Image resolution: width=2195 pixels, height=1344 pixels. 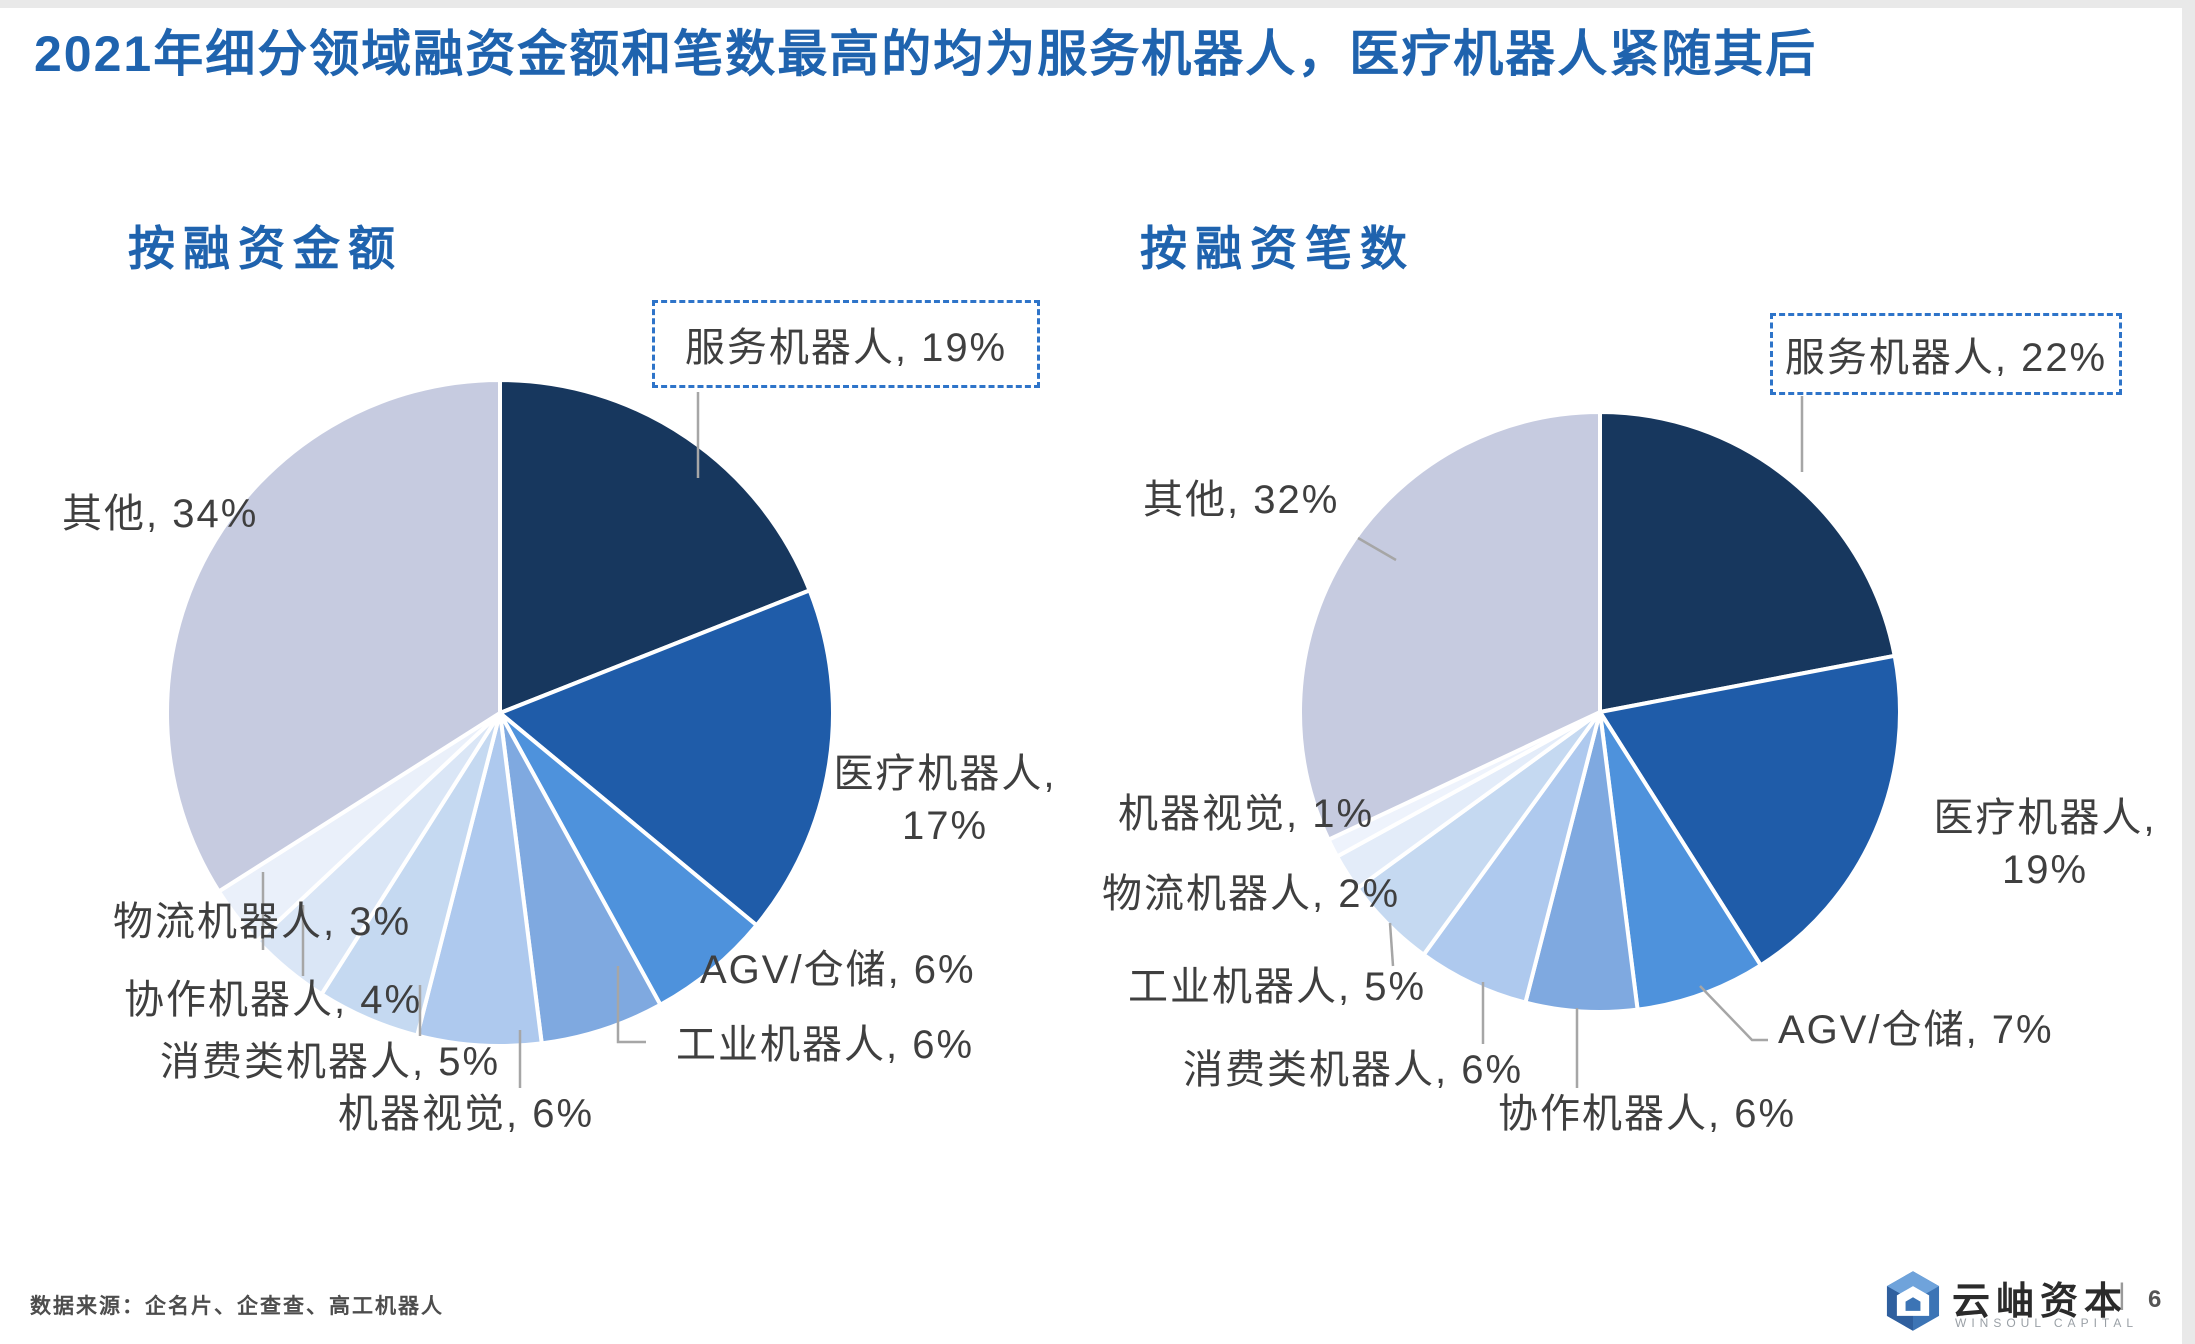 What do you see at coordinates (1647, 1114) in the screenshot?
I see `pie-label-collaborative-robot-count: 协作机器人, 6%` at bounding box center [1647, 1114].